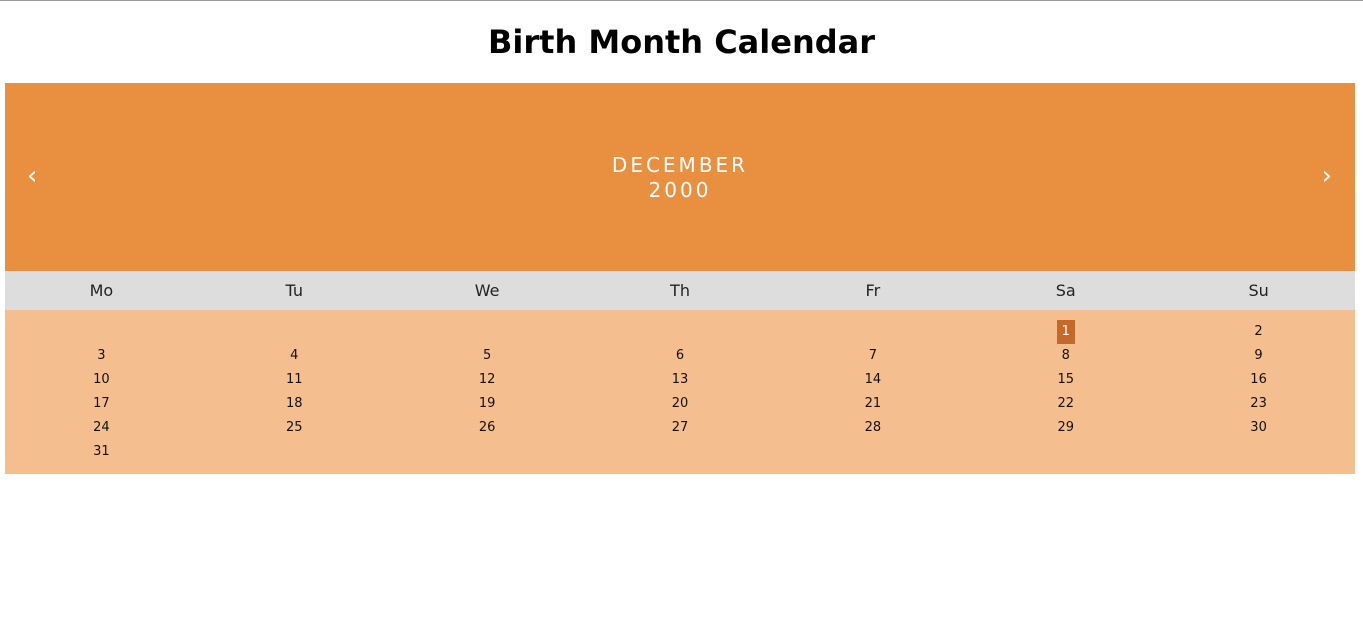 This screenshot has height=623, width=1363. I want to click on day-number: 5, so click(487, 355).